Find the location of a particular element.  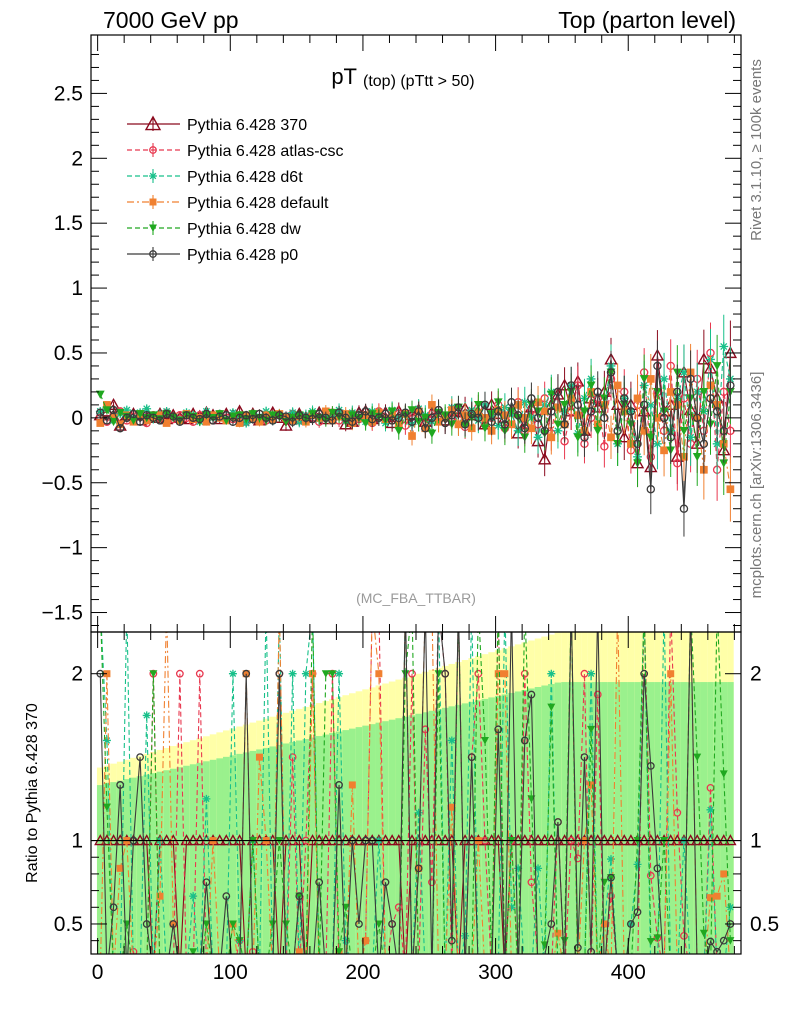

side-label-bottom: mcplots.cern.ch [arXiv:1306.3436] is located at coordinates (756, 485).